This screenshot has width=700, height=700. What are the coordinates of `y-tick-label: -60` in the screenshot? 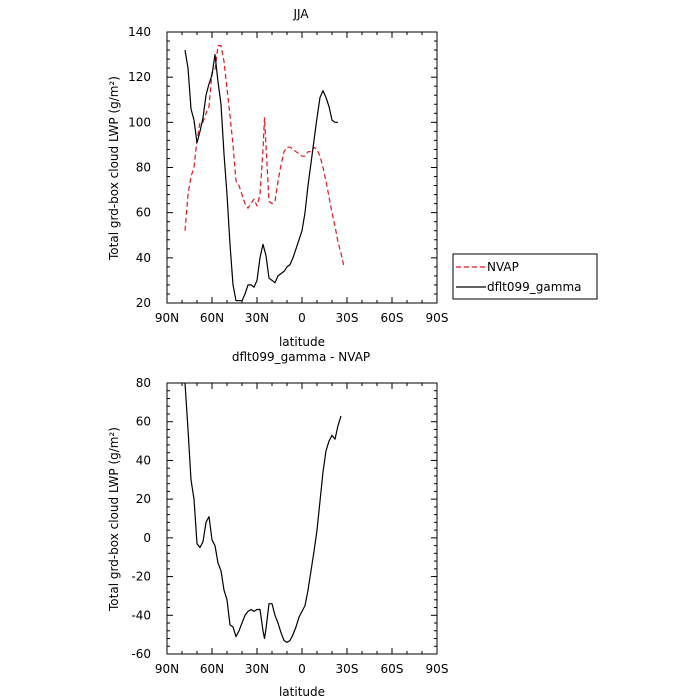 It's located at (141, 654).